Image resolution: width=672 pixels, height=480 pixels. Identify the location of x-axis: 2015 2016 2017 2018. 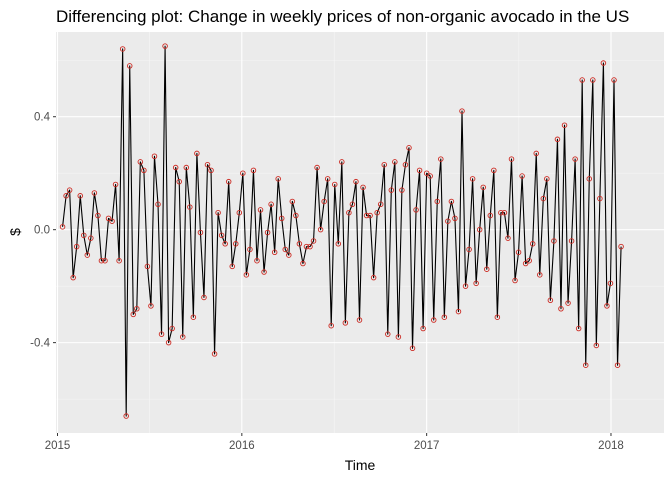
(334, 442).